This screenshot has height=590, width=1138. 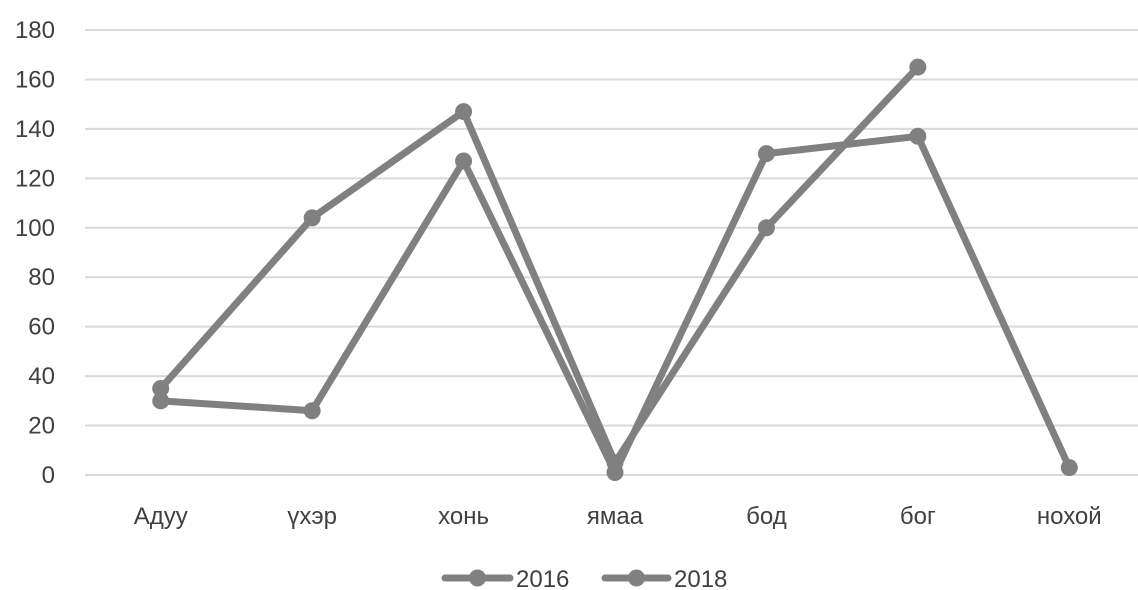 What do you see at coordinates (35, 253) in the screenshot?
I see `y-axis: 0 20 40 60 80 100 120 140 160 180` at bounding box center [35, 253].